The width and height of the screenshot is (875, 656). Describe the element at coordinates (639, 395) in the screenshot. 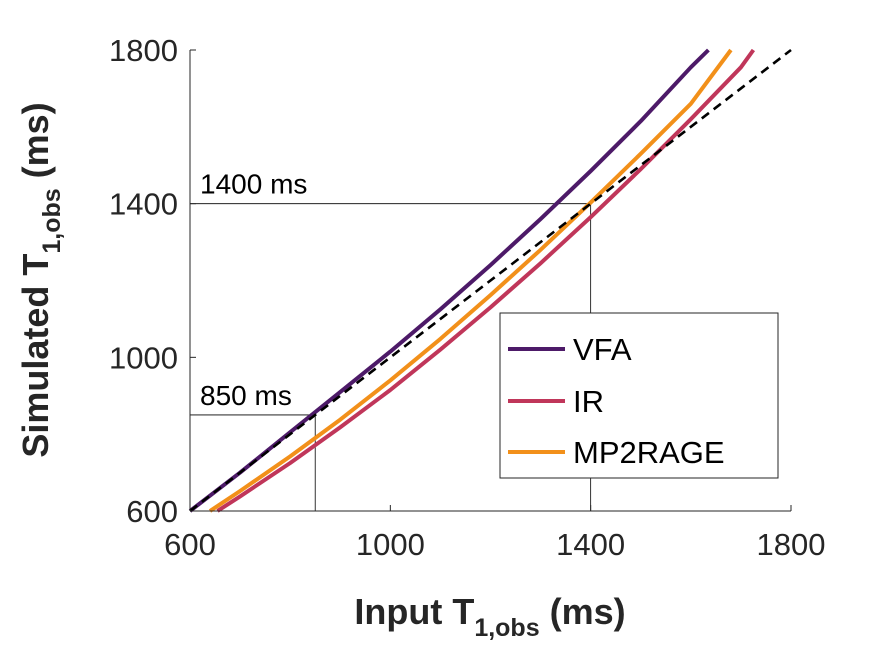

I see `legend: VFA IR MP2RAGE` at that location.